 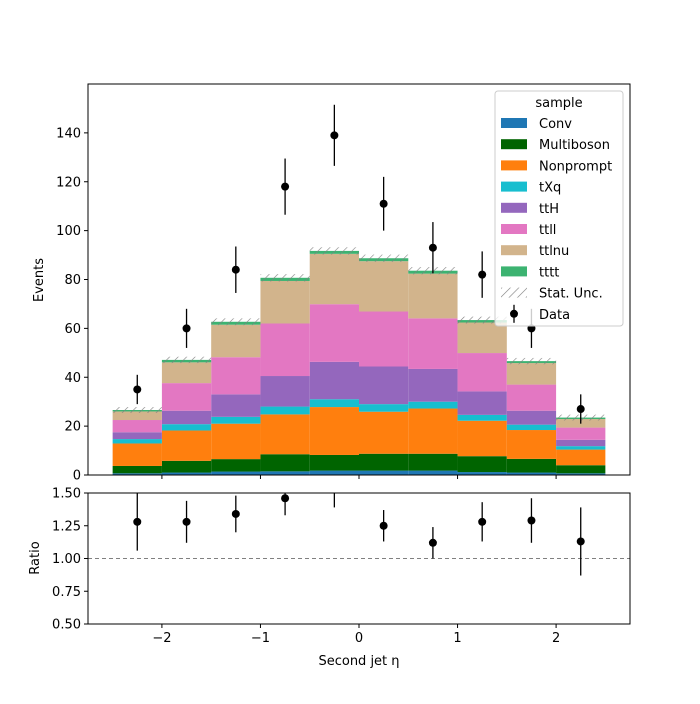 What do you see at coordinates (66, 559) in the screenshot?
I see `ratio-ytick-label: 1.00` at bounding box center [66, 559].